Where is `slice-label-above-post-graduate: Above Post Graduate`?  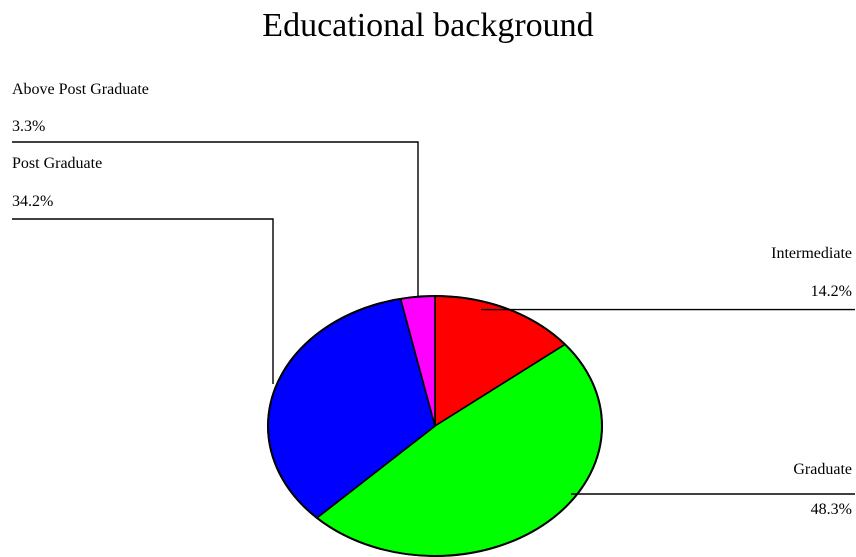 slice-label-above-post-graduate: Above Post Graduate is located at coordinates (80, 89).